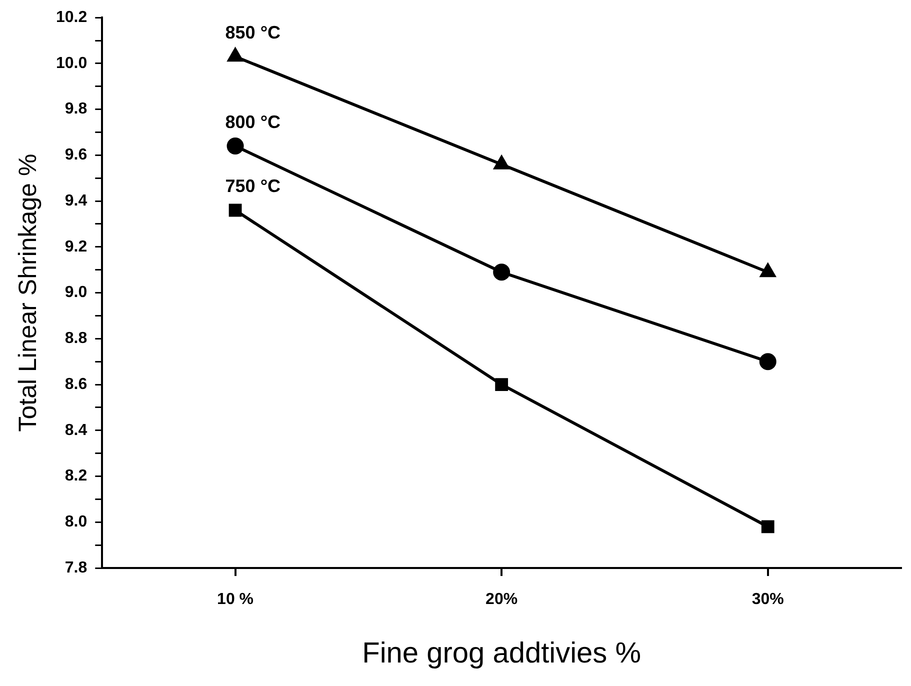  Describe the element at coordinates (253, 122) in the screenshot. I see `series-label: 800 °C` at that location.